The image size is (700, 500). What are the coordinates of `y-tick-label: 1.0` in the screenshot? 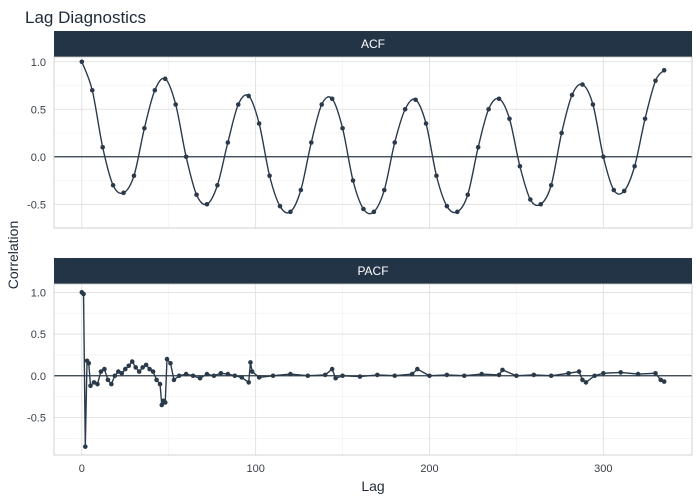 It's located at (38, 293).